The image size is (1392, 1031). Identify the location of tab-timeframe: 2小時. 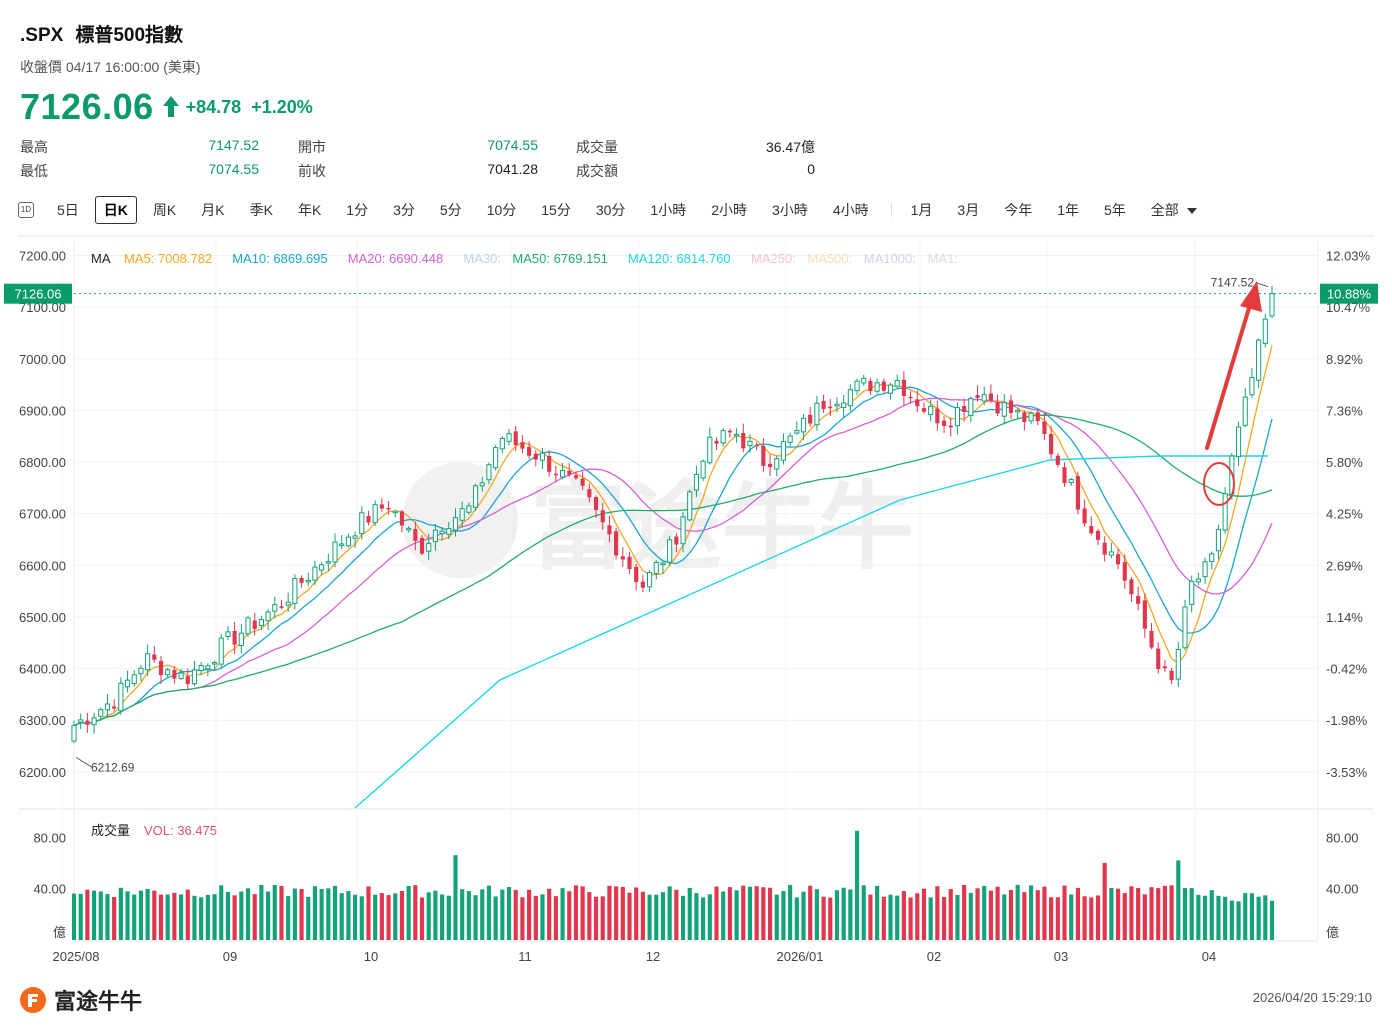
(729, 210).